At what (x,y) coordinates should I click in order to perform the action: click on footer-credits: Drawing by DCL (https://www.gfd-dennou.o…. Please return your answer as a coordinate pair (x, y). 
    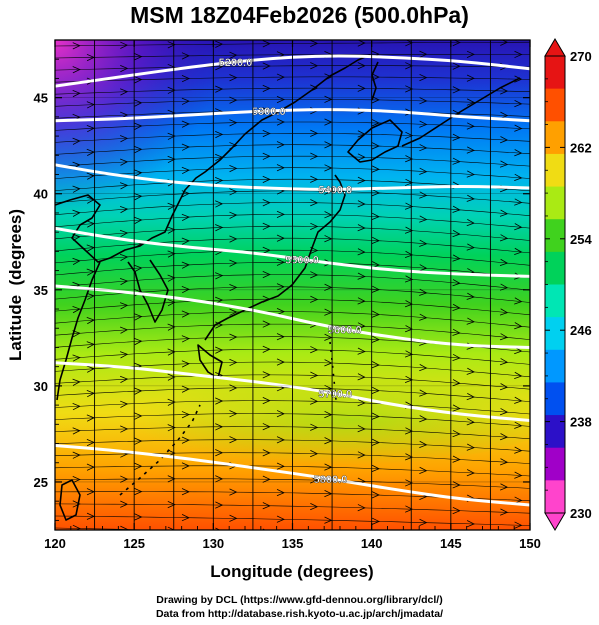
    Looking at the image, I should click on (299, 607).